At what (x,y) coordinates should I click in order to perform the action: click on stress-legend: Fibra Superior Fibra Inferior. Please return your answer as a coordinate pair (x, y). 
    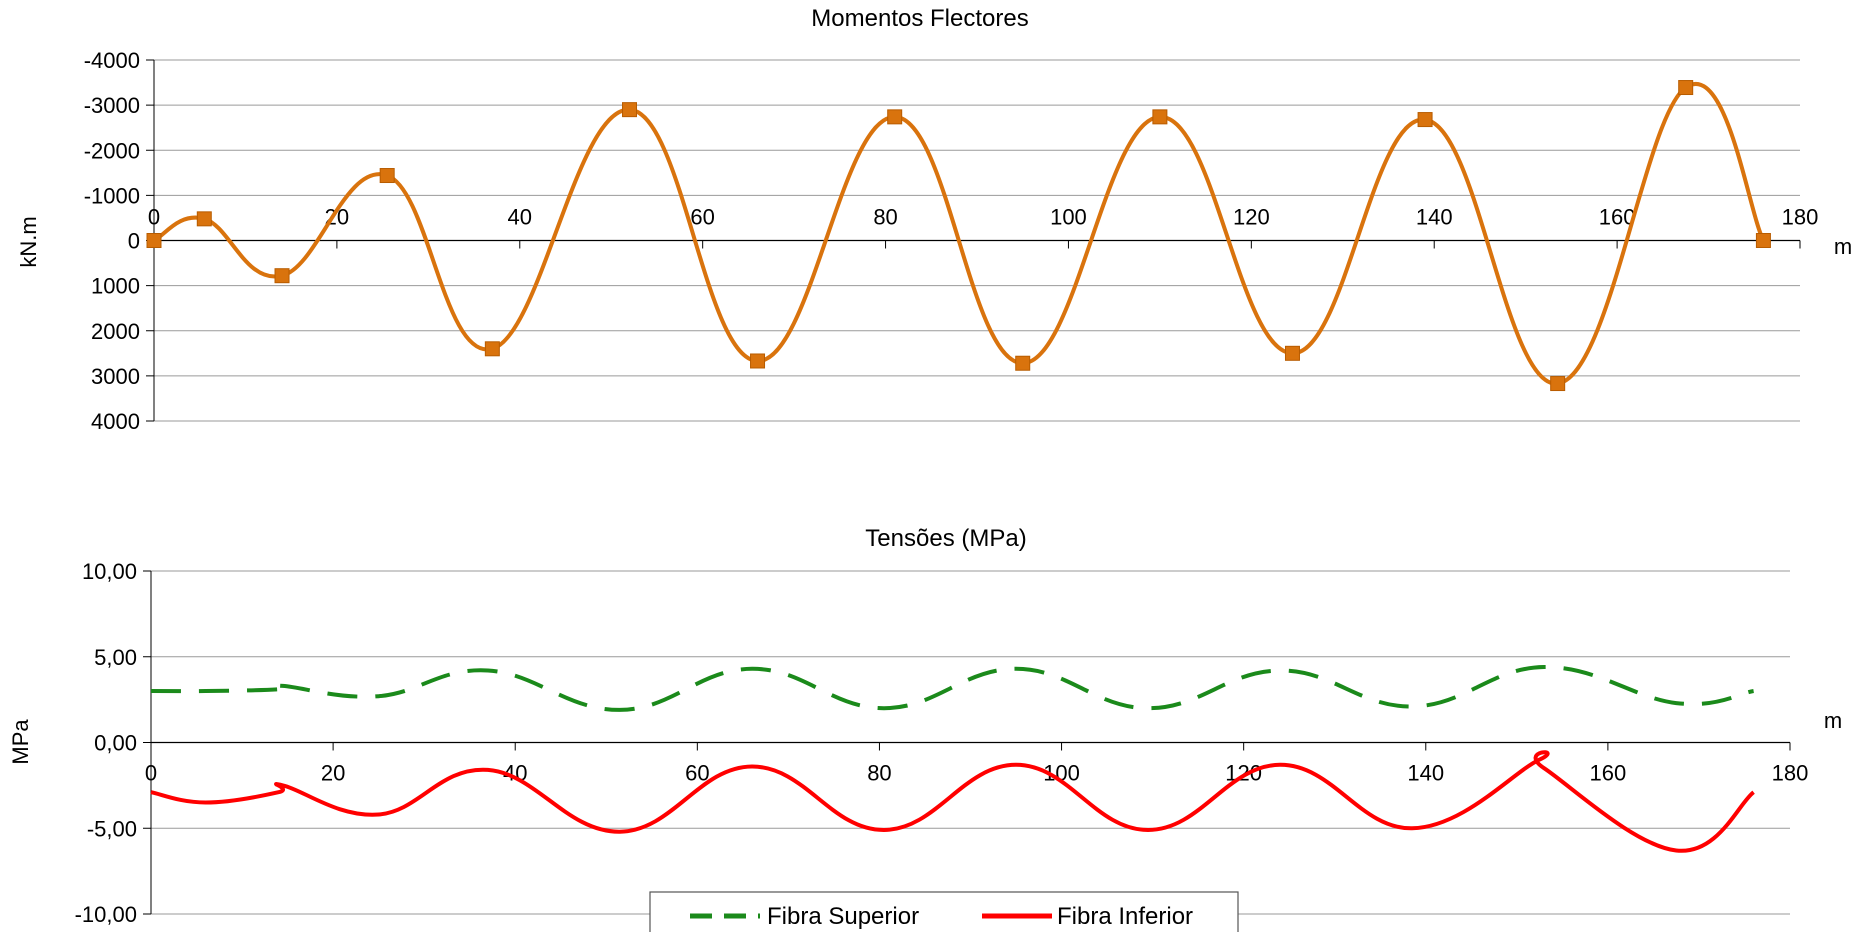
    Looking at the image, I should click on (944, 914).